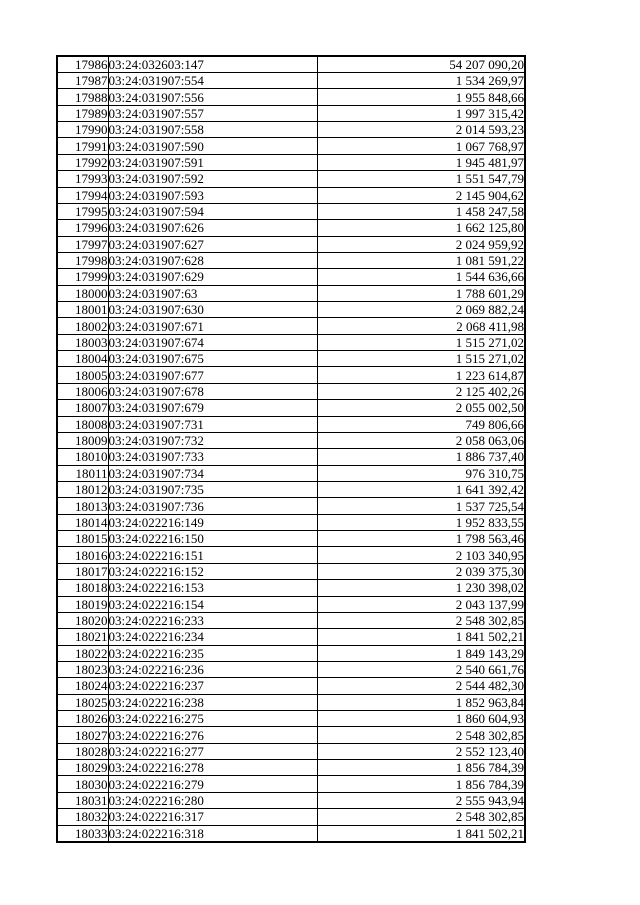 Image resolution: width=640 pixels, height=905 pixels. I want to click on timestamp-cell: 03:24:022216:278, so click(212, 768).